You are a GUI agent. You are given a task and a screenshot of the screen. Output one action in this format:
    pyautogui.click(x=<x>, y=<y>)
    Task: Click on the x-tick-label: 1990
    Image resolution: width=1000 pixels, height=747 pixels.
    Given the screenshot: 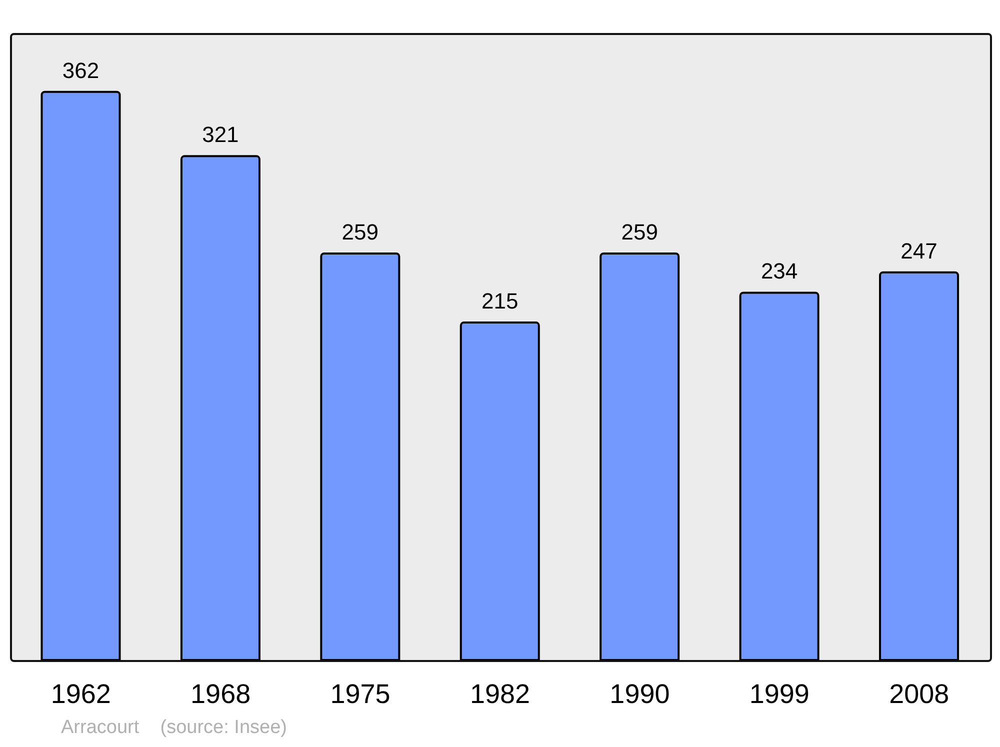 What is the action you would take?
    pyautogui.click(x=640, y=694)
    